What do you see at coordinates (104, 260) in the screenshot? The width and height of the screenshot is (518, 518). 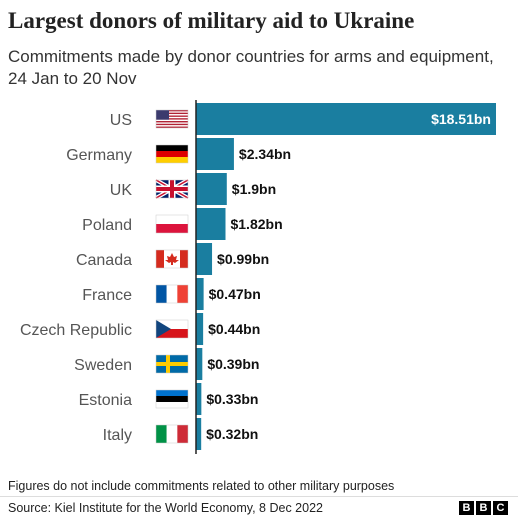 I see `category-label: Canada` at bounding box center [104, 260].